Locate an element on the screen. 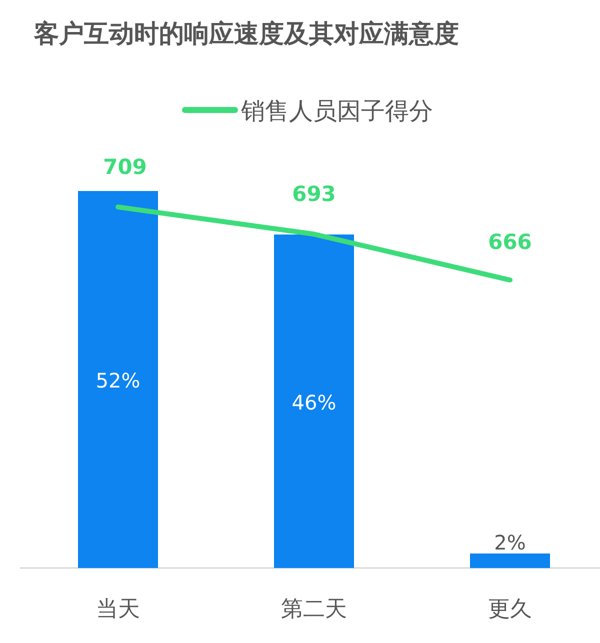  chart-title: 客户互动时的响应速度及其对应满意度 is located at coordinates (246, 33).